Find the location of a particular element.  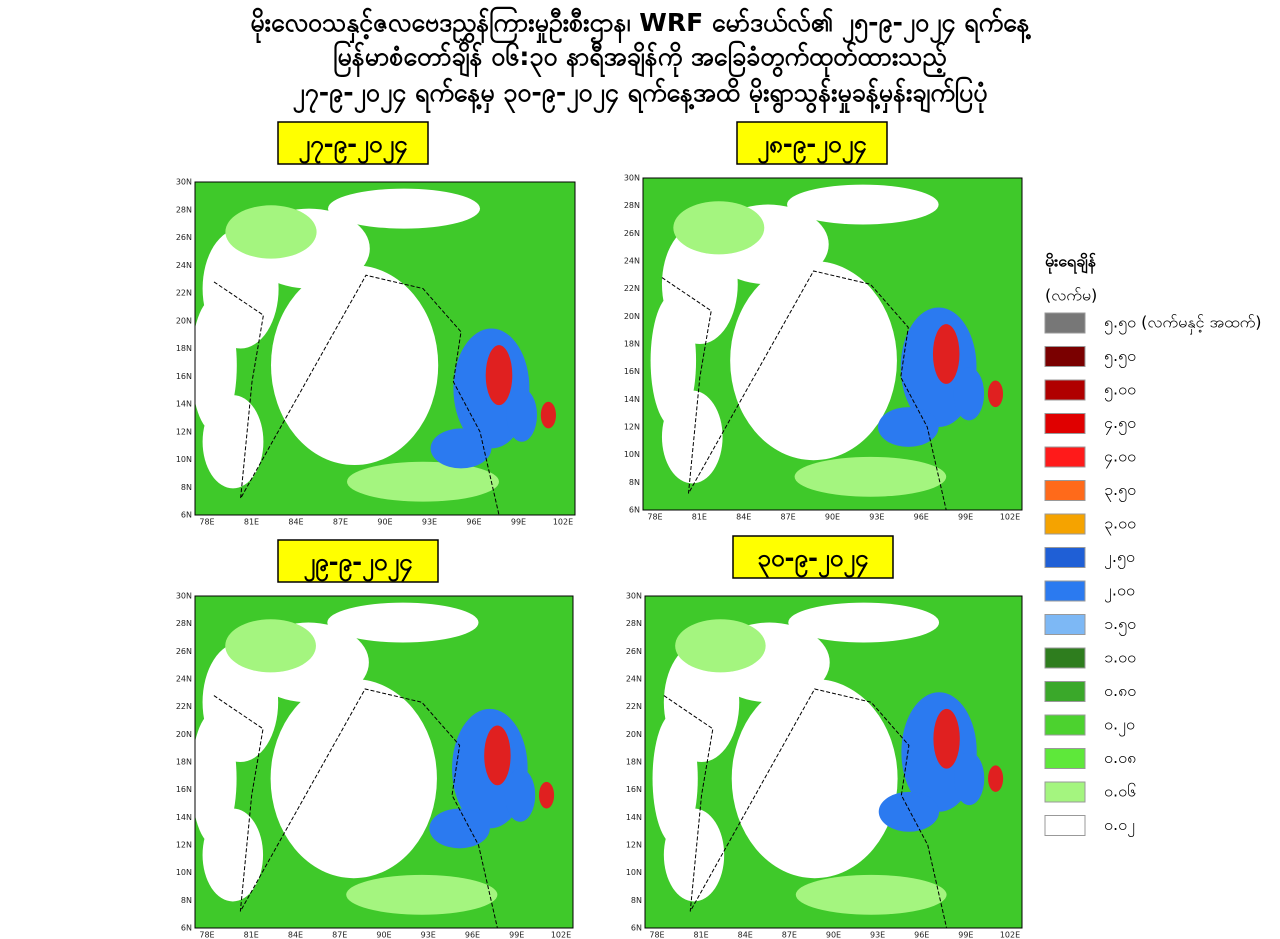

lon-label: 81E is located at coordinates (699, 517).